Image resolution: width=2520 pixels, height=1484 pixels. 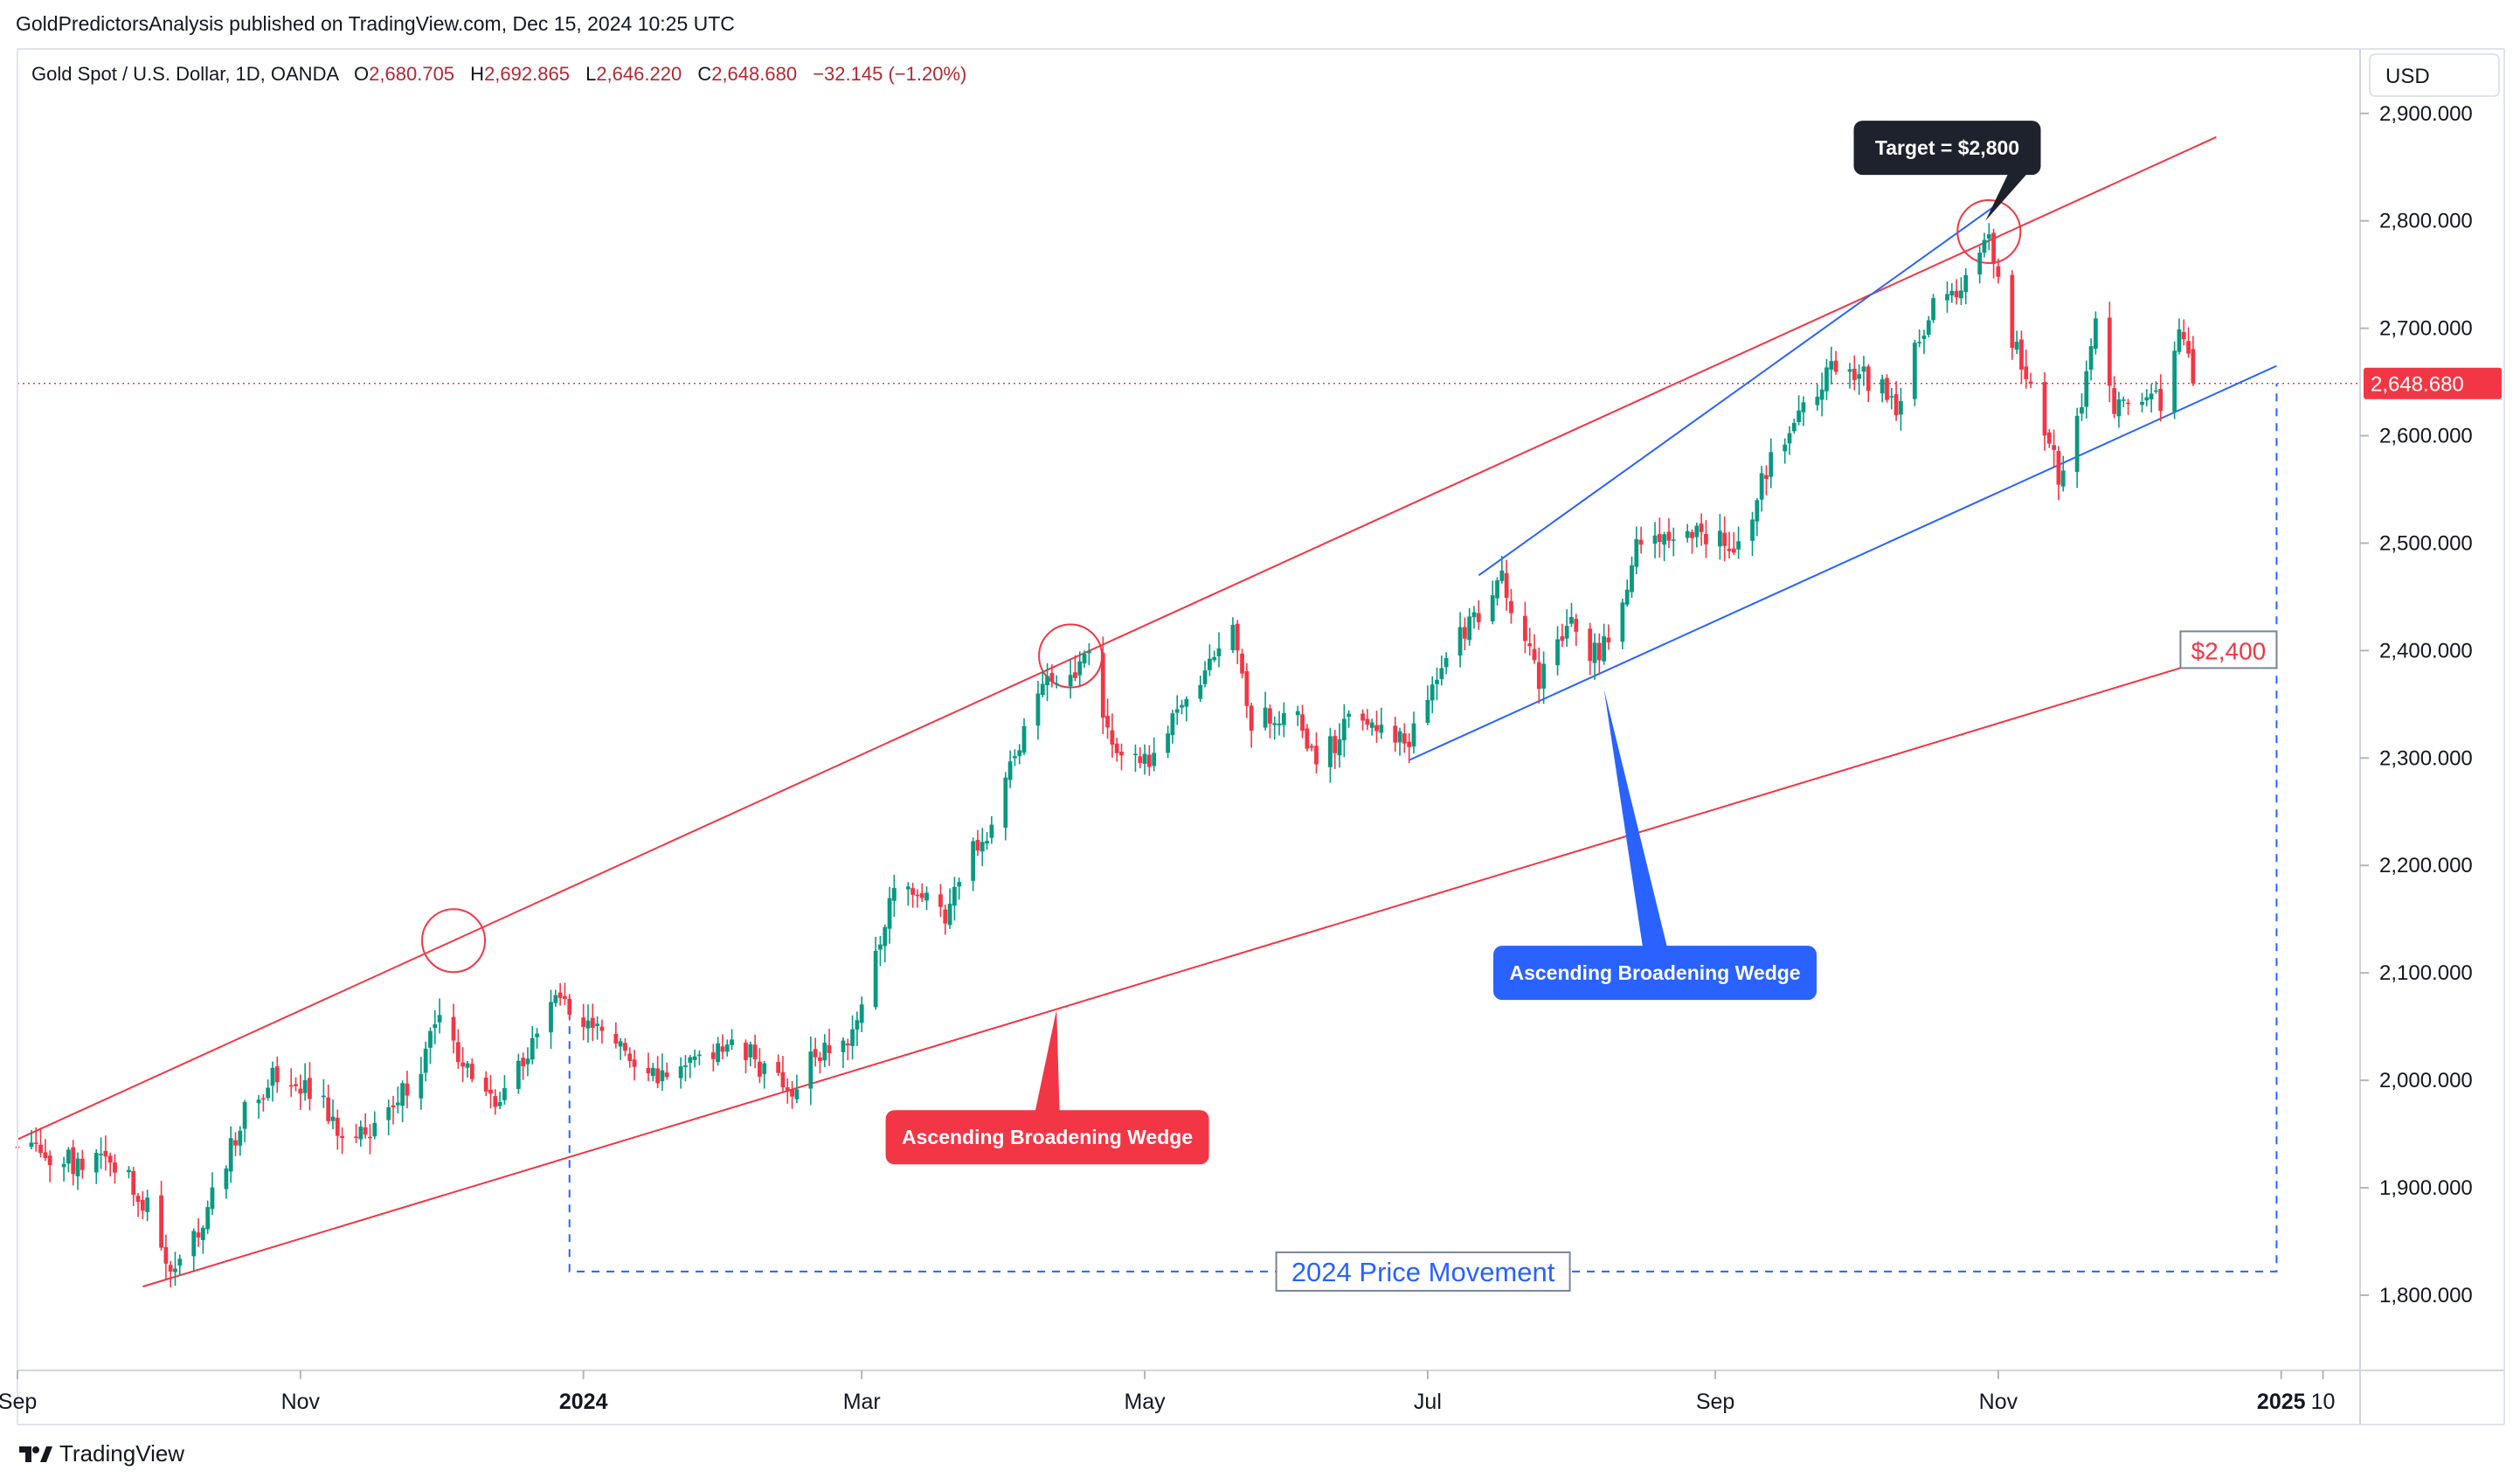 I want to click on y-tick-label: 2,900.000, so click(x=2426, y=114).